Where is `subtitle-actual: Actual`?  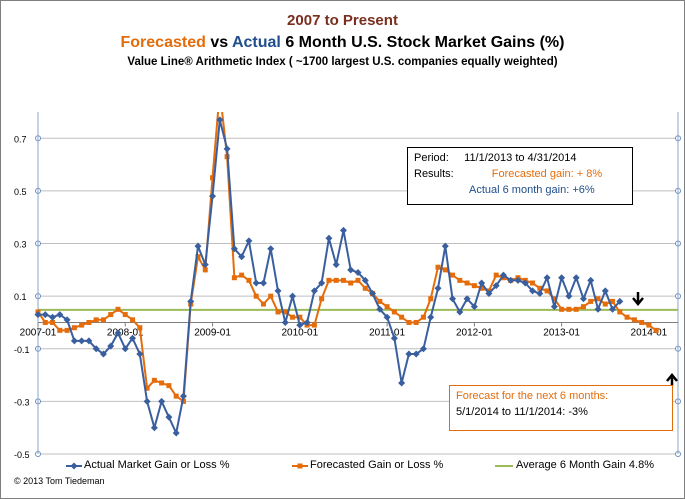
subtitle-actual: Actual is located at coordinates (256, 42).